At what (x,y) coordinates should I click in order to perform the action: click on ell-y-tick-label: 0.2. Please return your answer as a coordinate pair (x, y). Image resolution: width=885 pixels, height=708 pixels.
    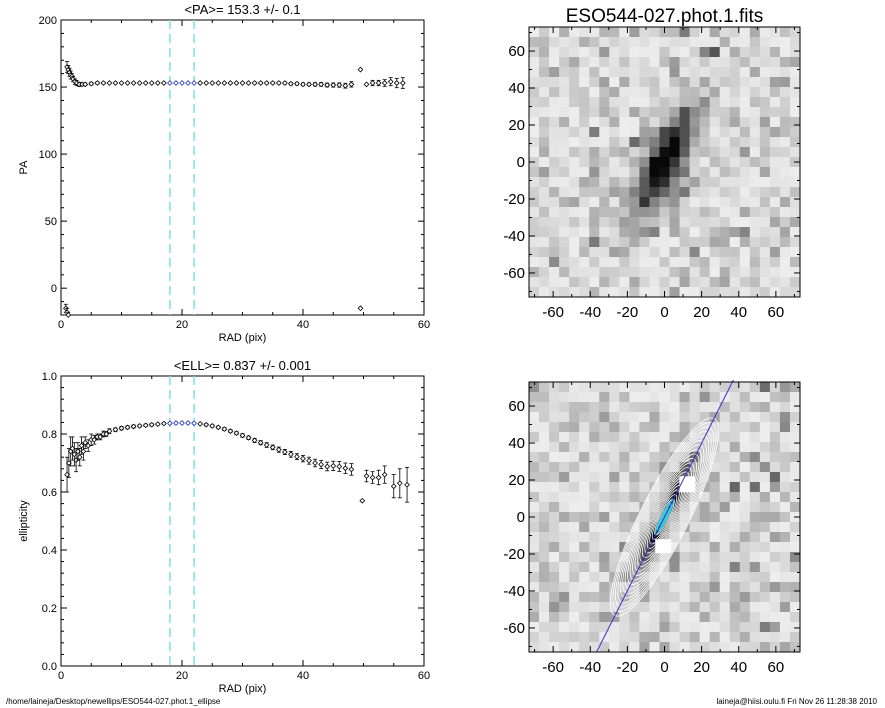
    Looking at the image, I should click on (49, 609).